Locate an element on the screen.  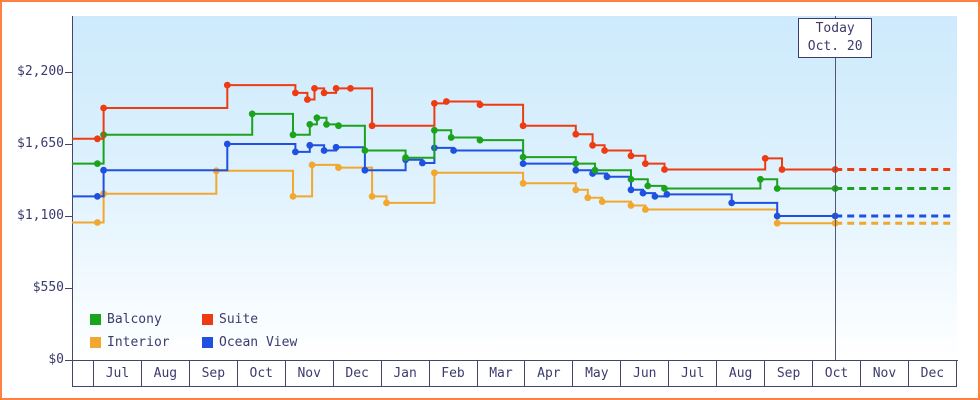
x-axis-line is located at coordinates (515, 360).